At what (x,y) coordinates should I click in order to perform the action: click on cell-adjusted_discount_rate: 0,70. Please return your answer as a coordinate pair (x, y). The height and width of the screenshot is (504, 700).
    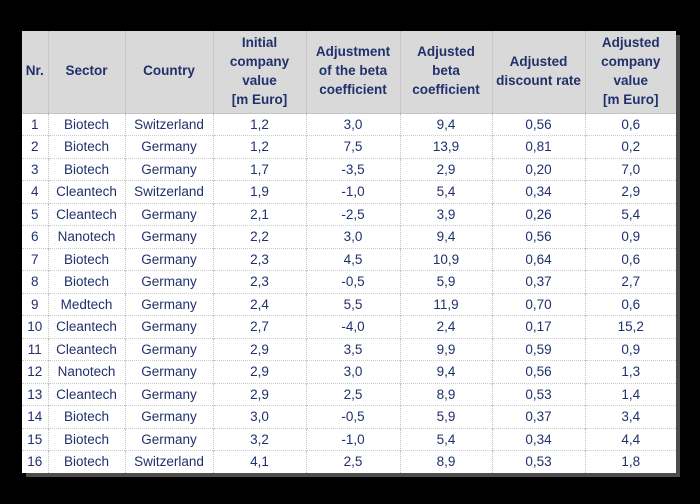
    Looking at the image, I should click on (538, 304).